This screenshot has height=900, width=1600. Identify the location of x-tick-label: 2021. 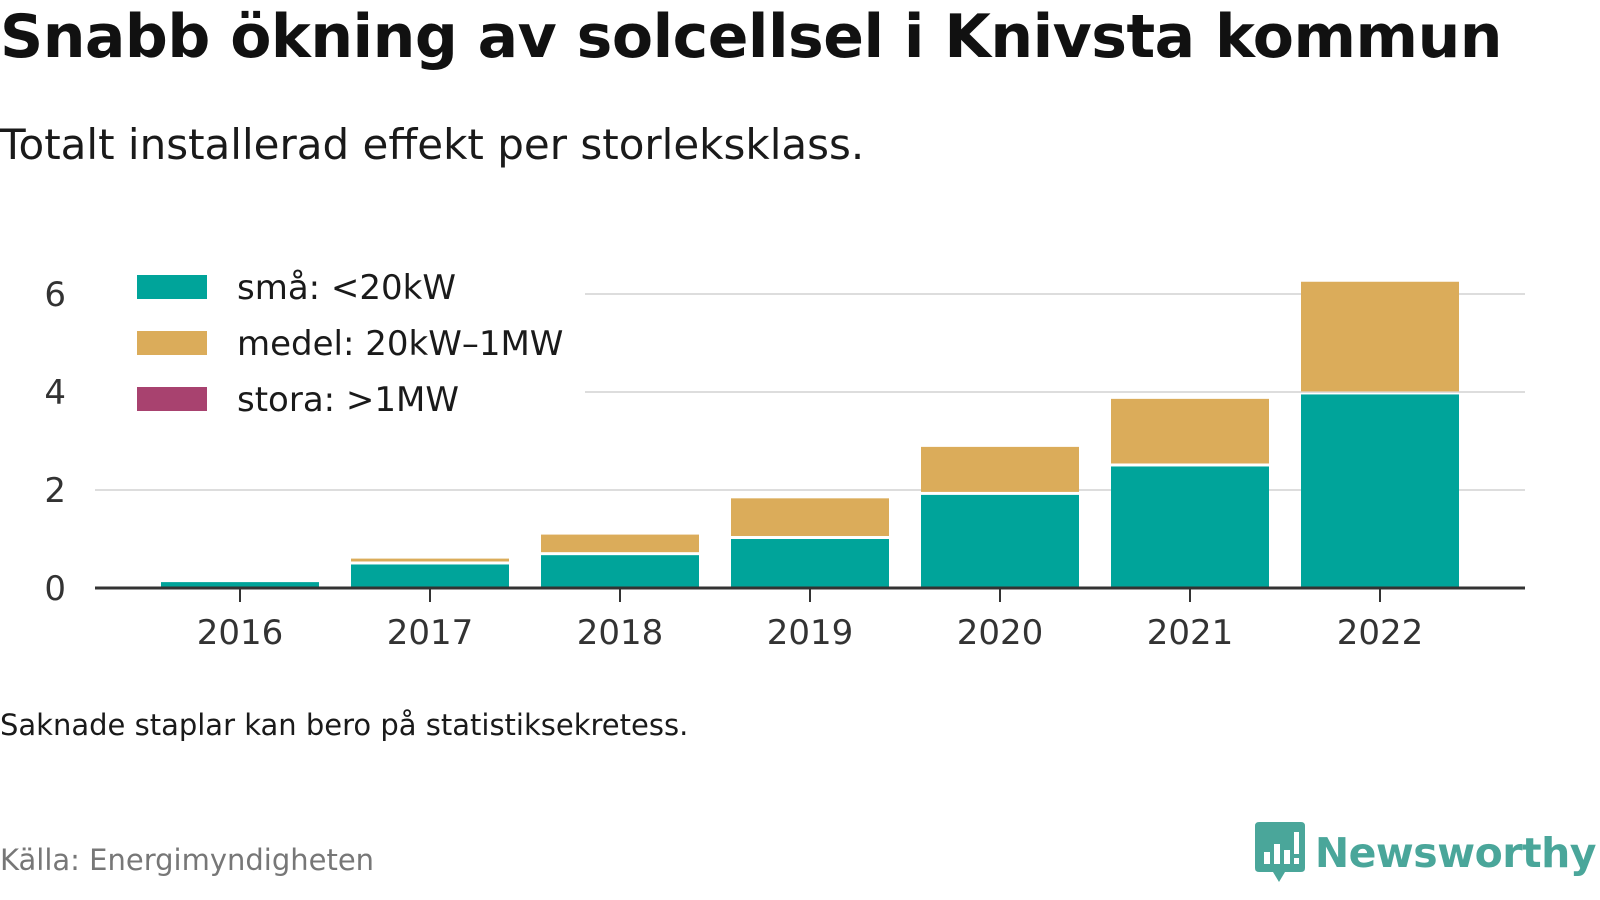
(1190, 633).